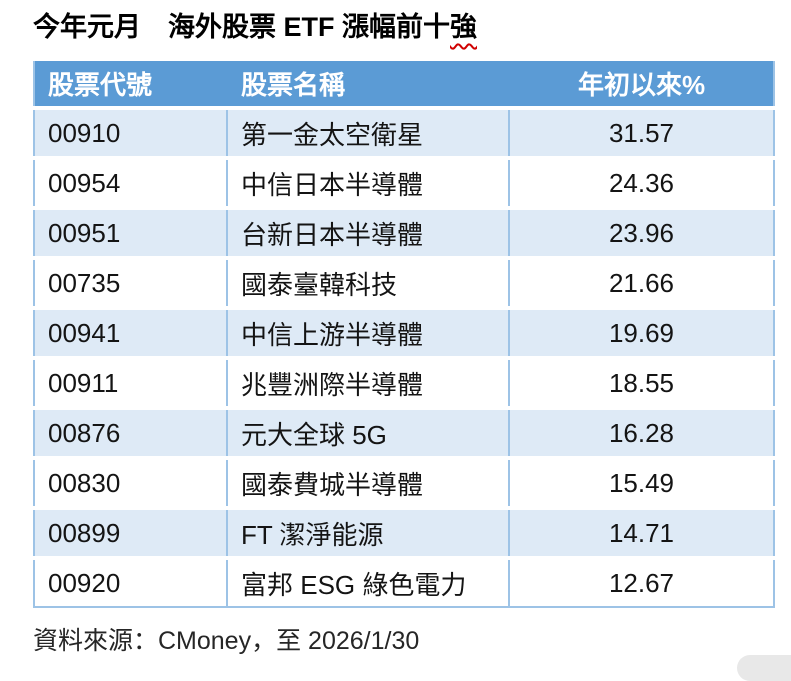  Describe the element at coordinates (368, 234) in the screenshot. I see `cell-stock-name: 台新日本半導體` at that location.